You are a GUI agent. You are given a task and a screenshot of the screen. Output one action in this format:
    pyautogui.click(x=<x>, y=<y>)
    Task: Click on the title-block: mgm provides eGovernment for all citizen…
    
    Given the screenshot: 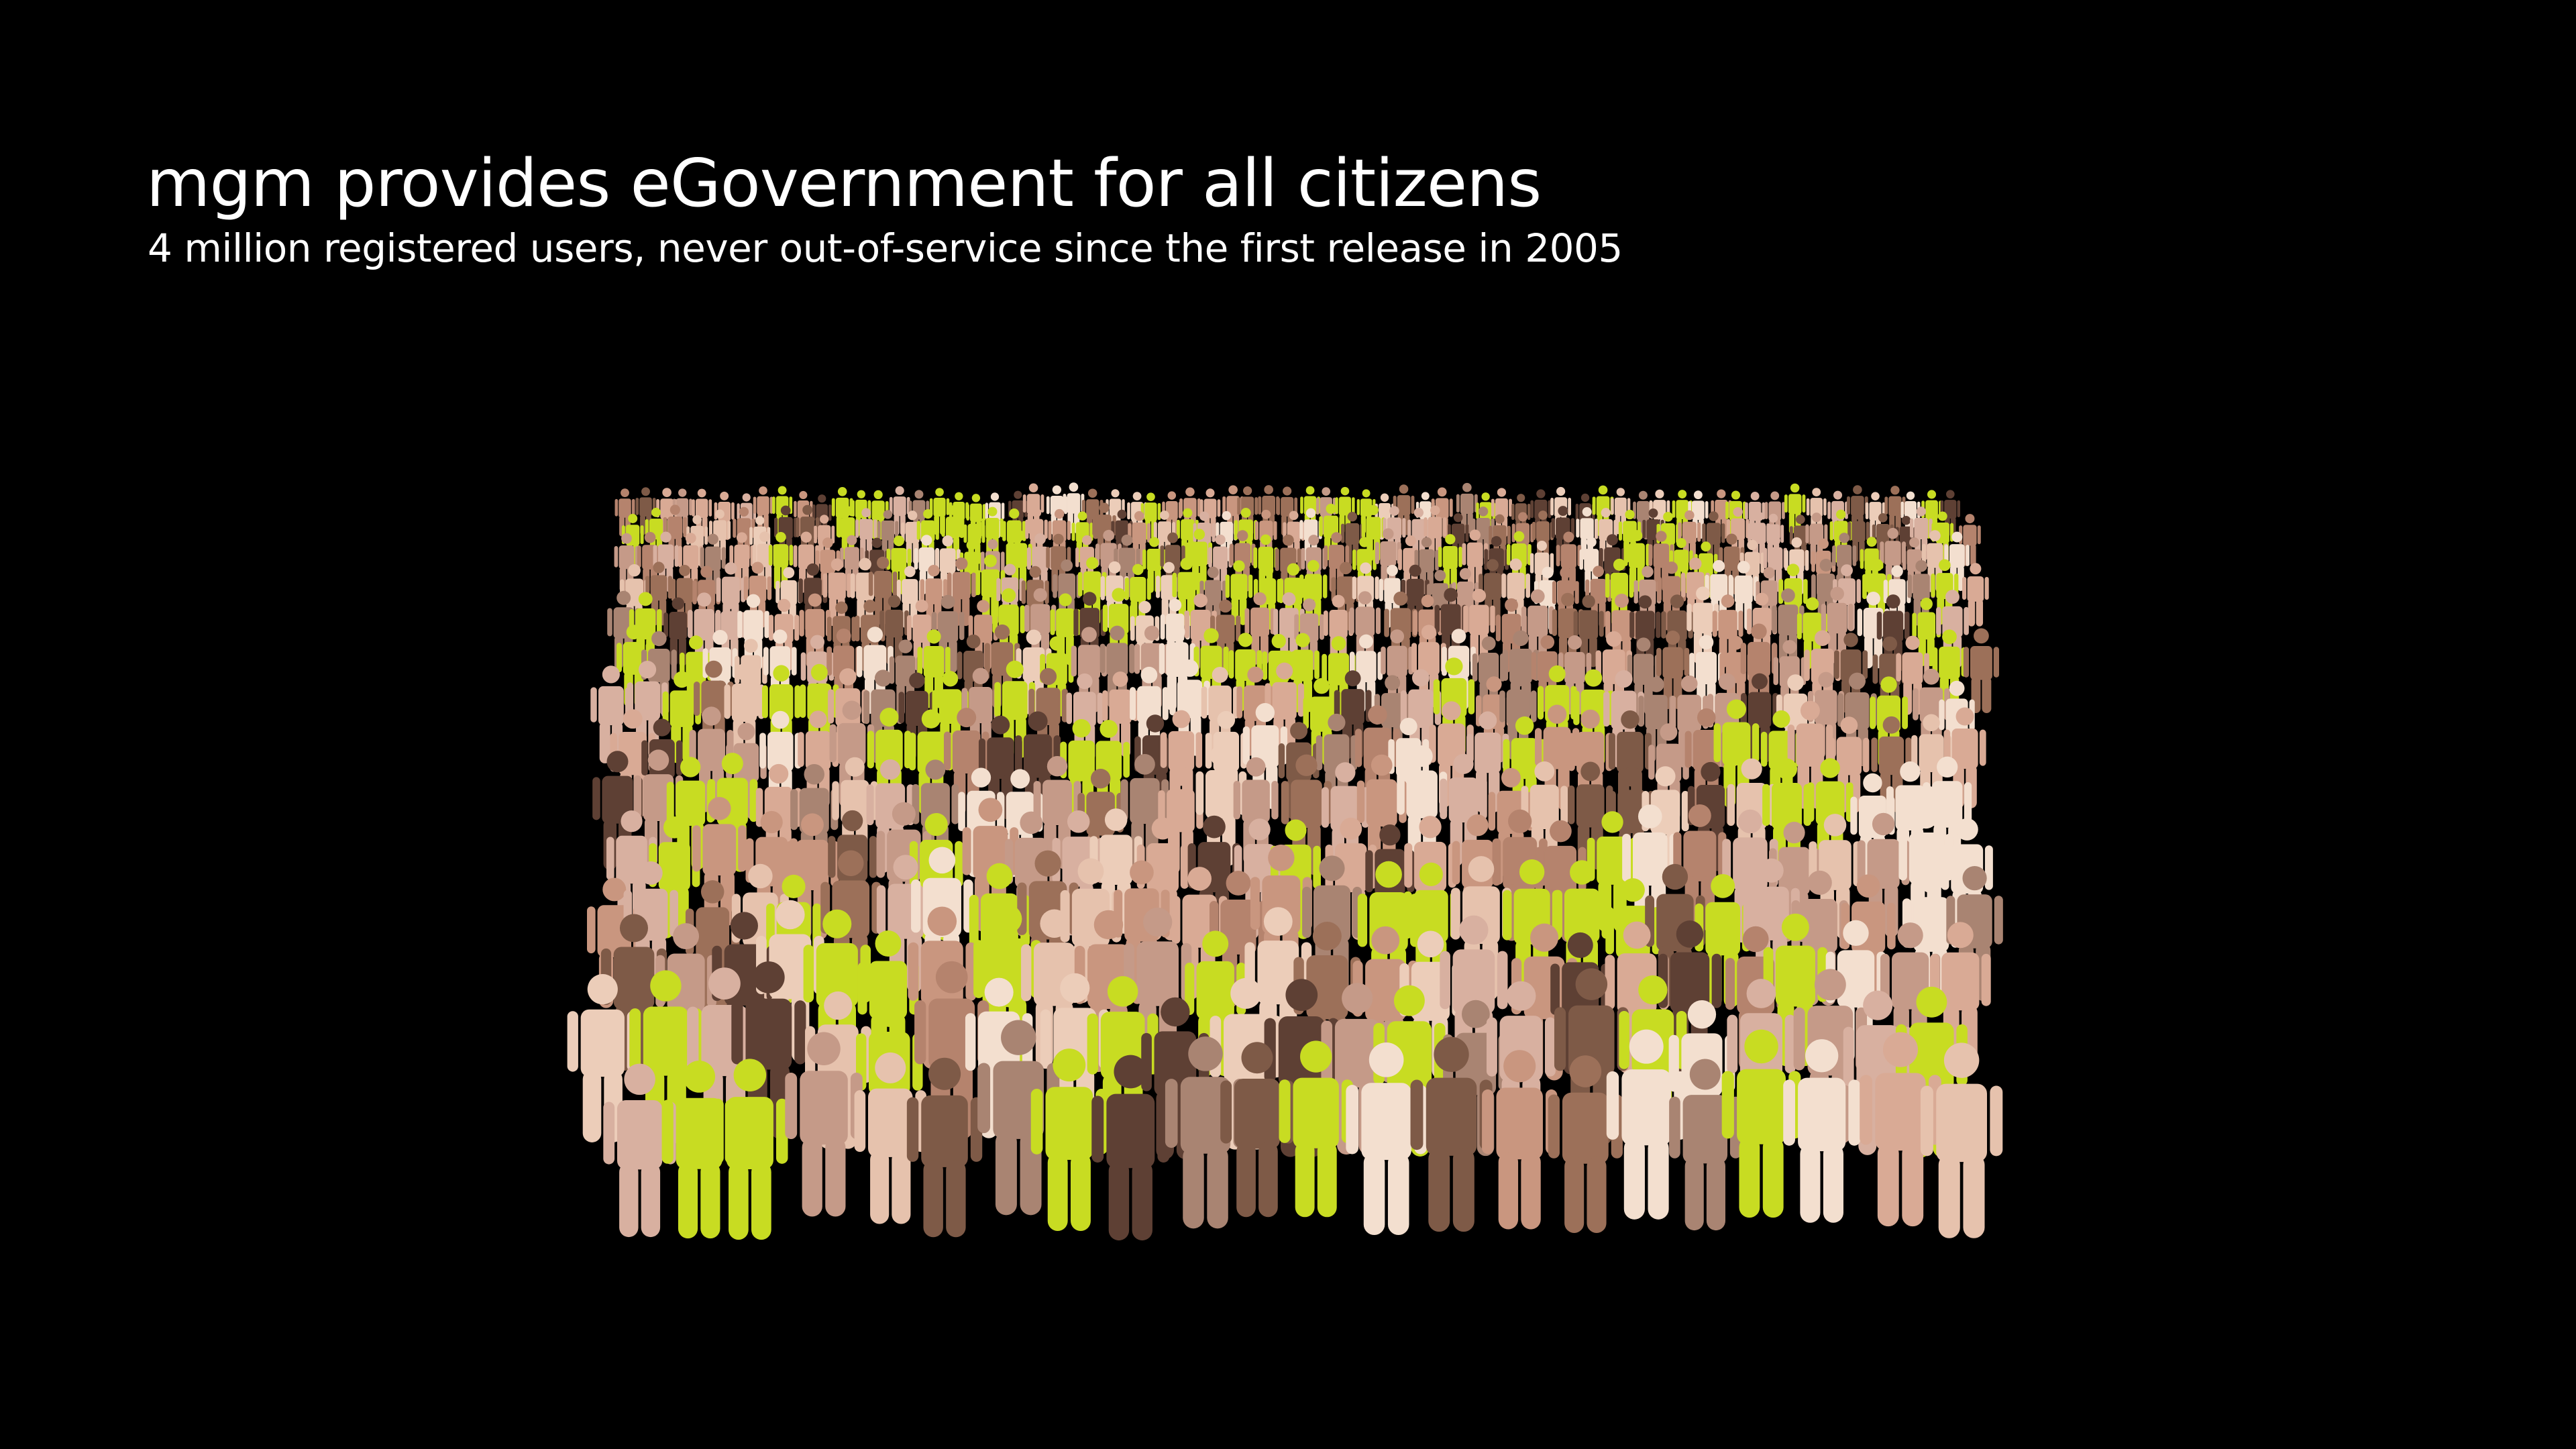 What is the action you would take?
    pyautogui.click(x=884, y=208)
    